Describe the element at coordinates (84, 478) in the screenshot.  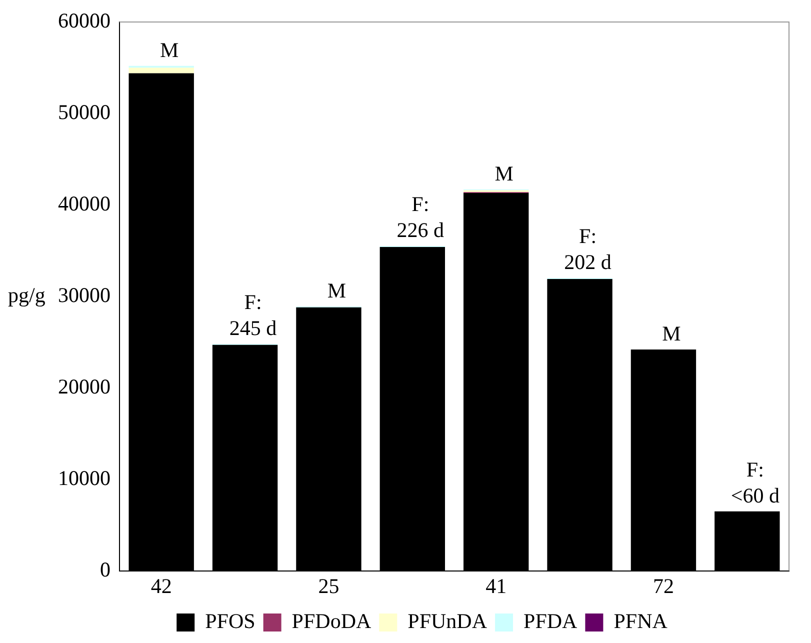
I see `y-tick-label: 10000` at that location.